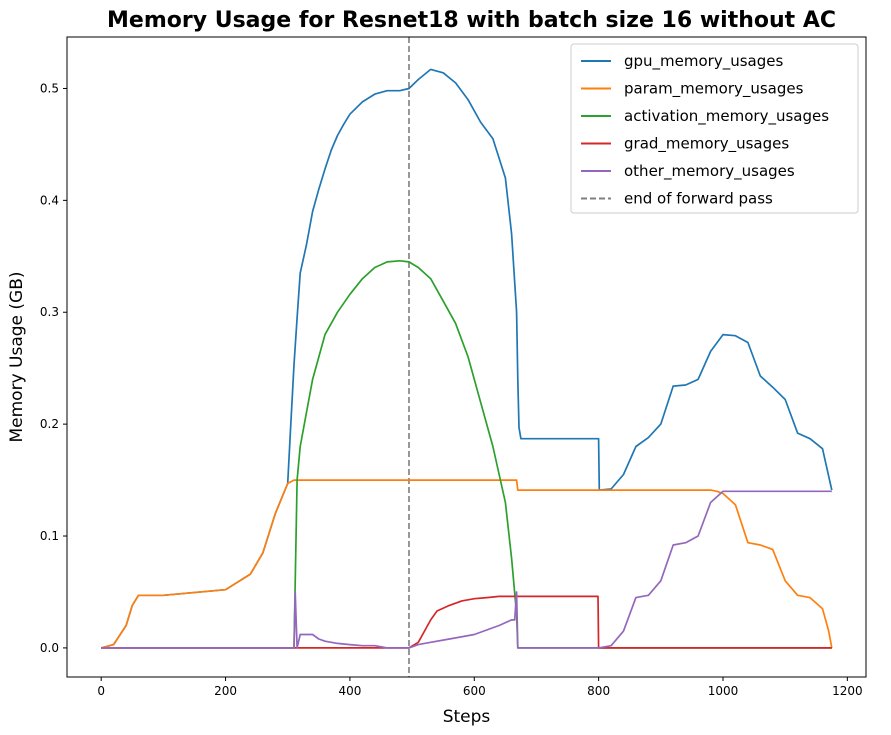 This screenshot has width=891, height=735. Describe the element at coordinates (706, 144) in the screenshot. I see `legend-label: grad_memory_usages` at that location.